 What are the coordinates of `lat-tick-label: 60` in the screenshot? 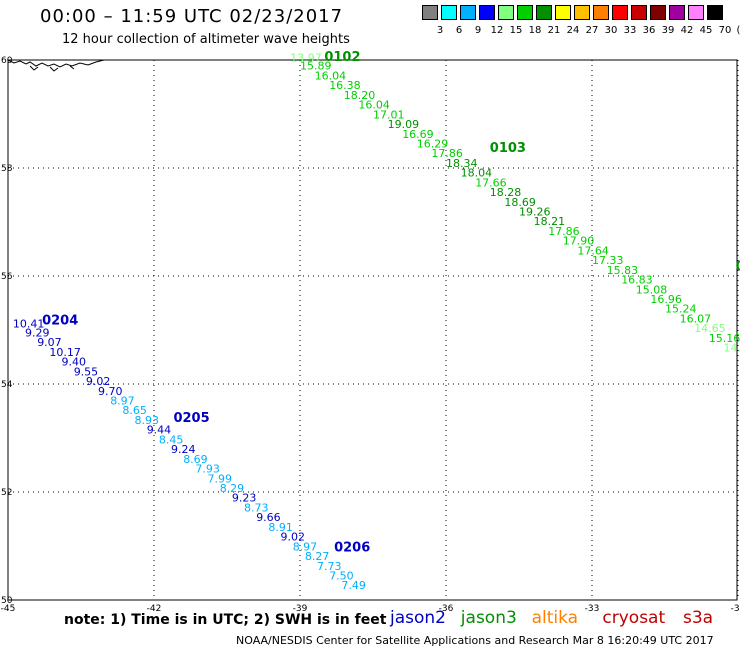 It's located at (7, 61).